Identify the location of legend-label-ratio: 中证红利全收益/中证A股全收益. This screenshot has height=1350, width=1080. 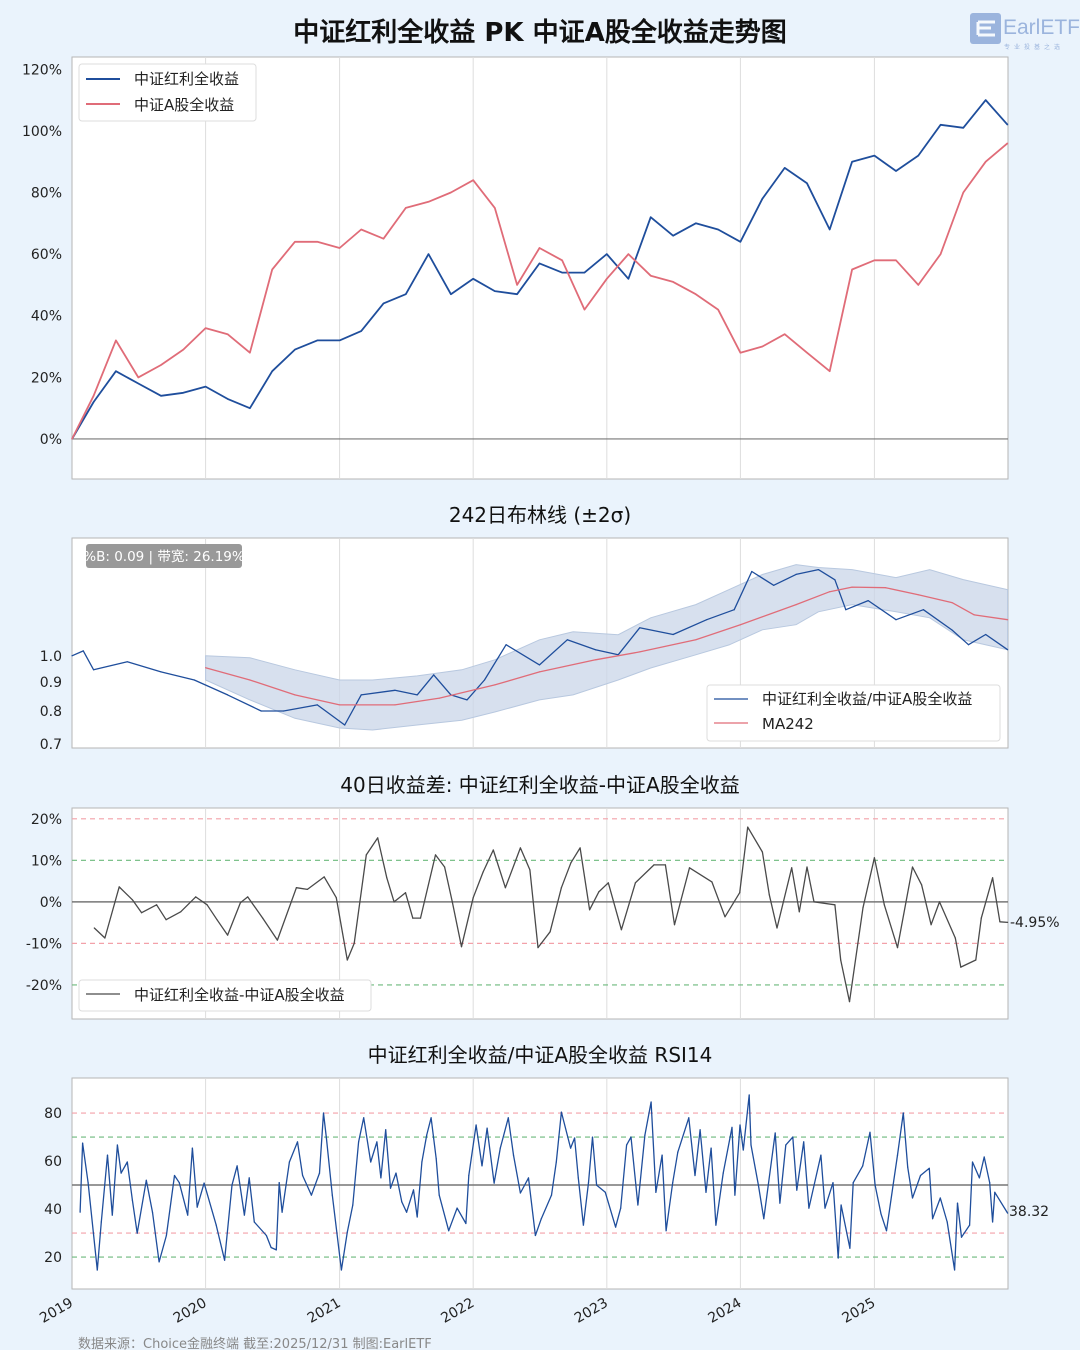
(867, 699).